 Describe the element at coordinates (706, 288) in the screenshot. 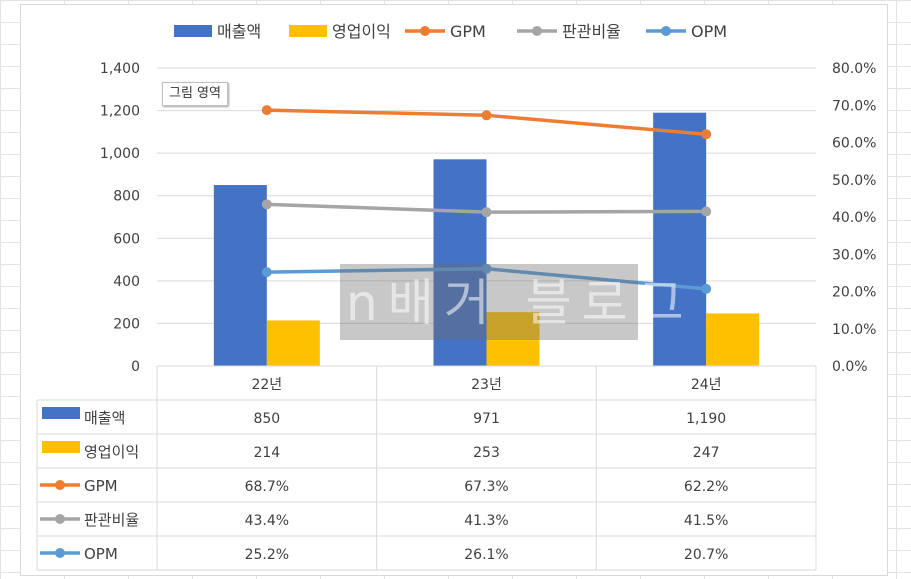

I see `point-OPM-24년` at that location.